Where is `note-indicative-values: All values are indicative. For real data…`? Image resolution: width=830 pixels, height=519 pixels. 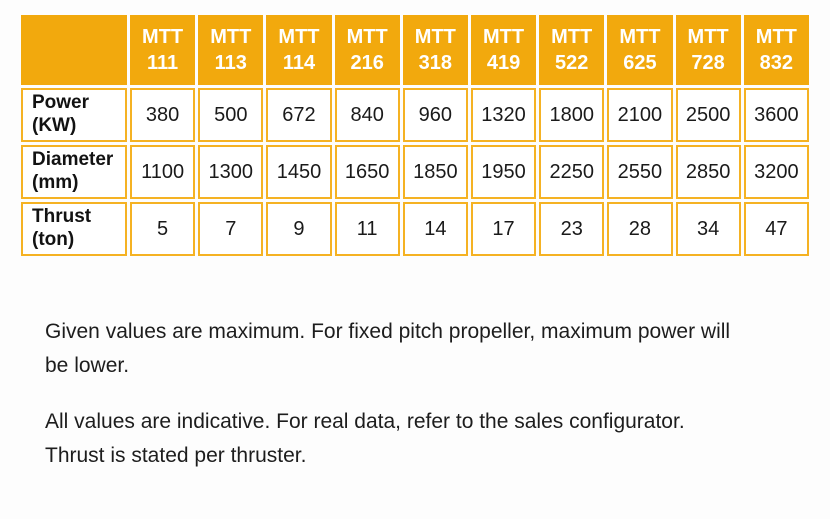 note-indicative-values: All values are indicative. For real data… is located at coordinates (365, 438).